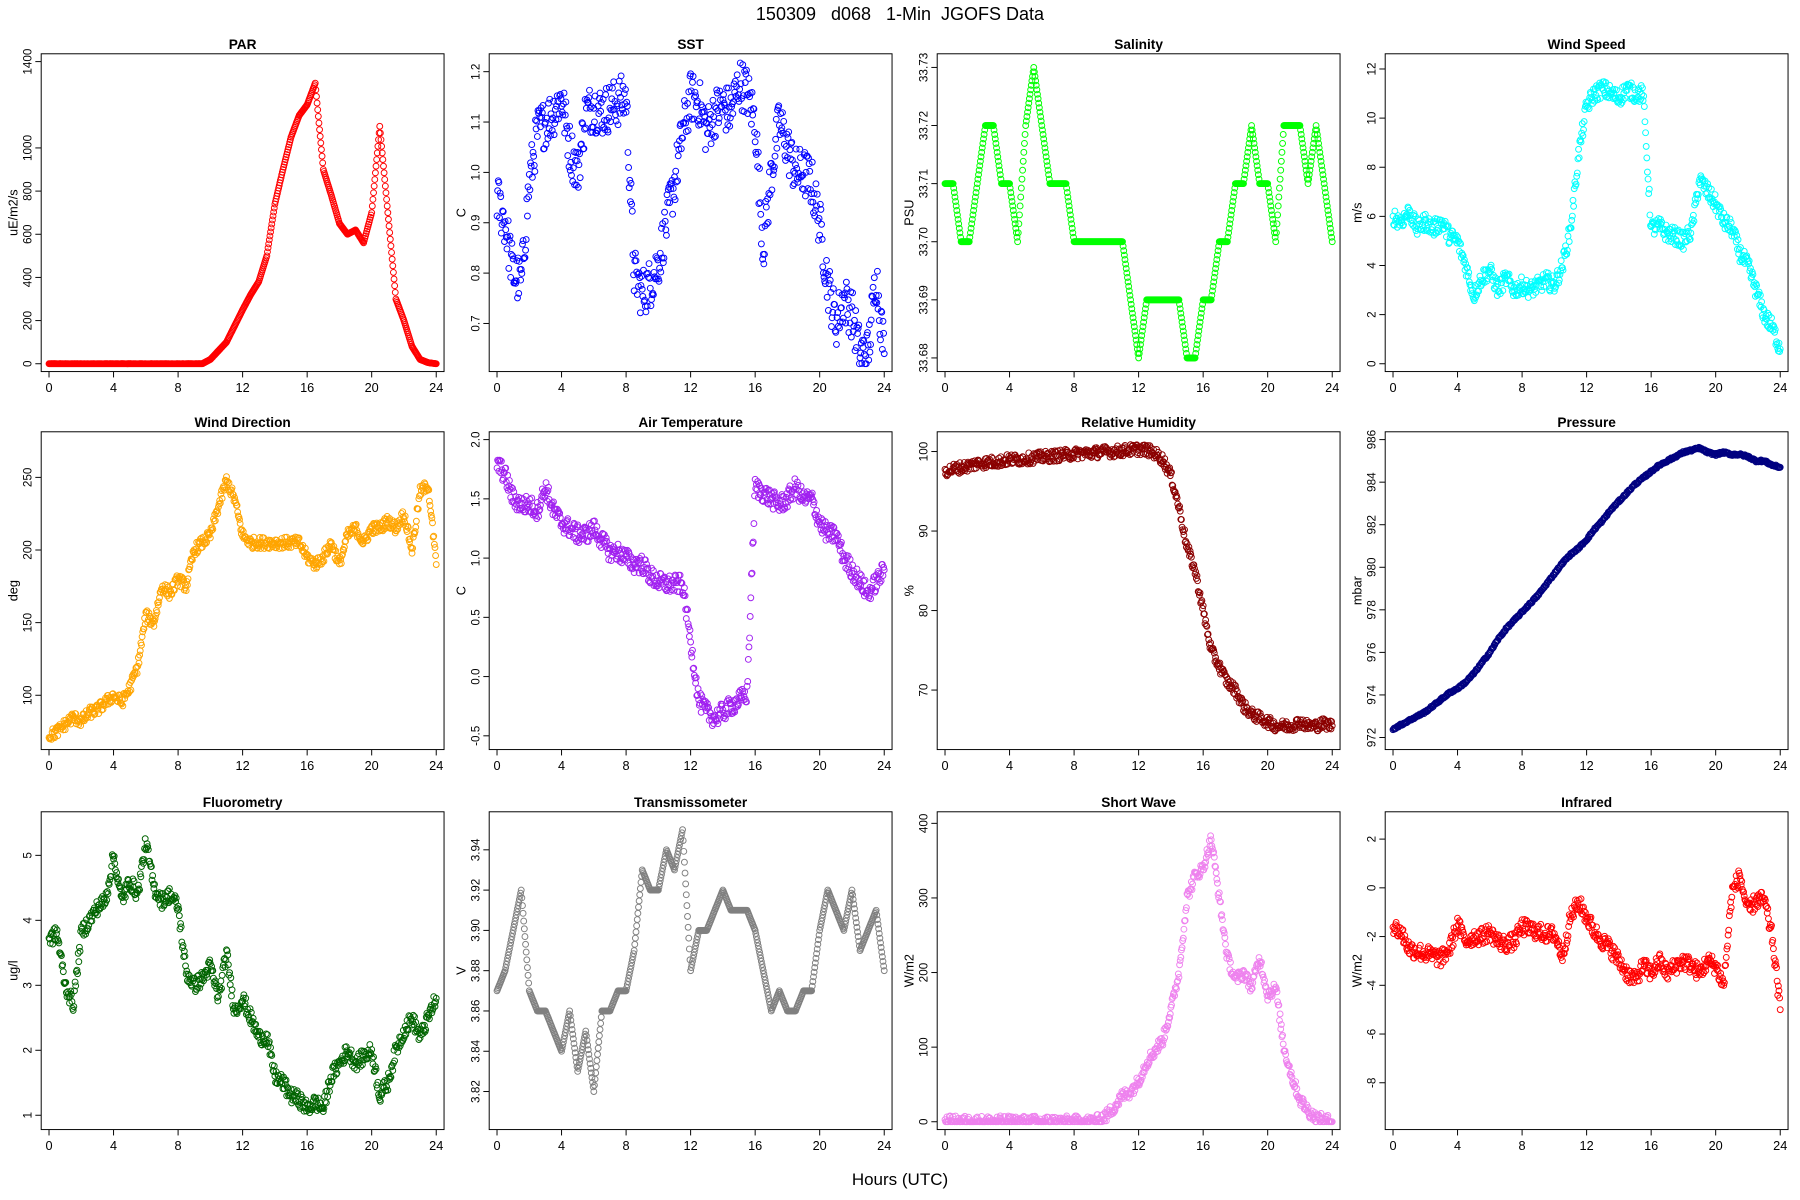  Describe the element at coordinates (923, 690) in the screenshot. I see `y-tick-label: 70` at that location.